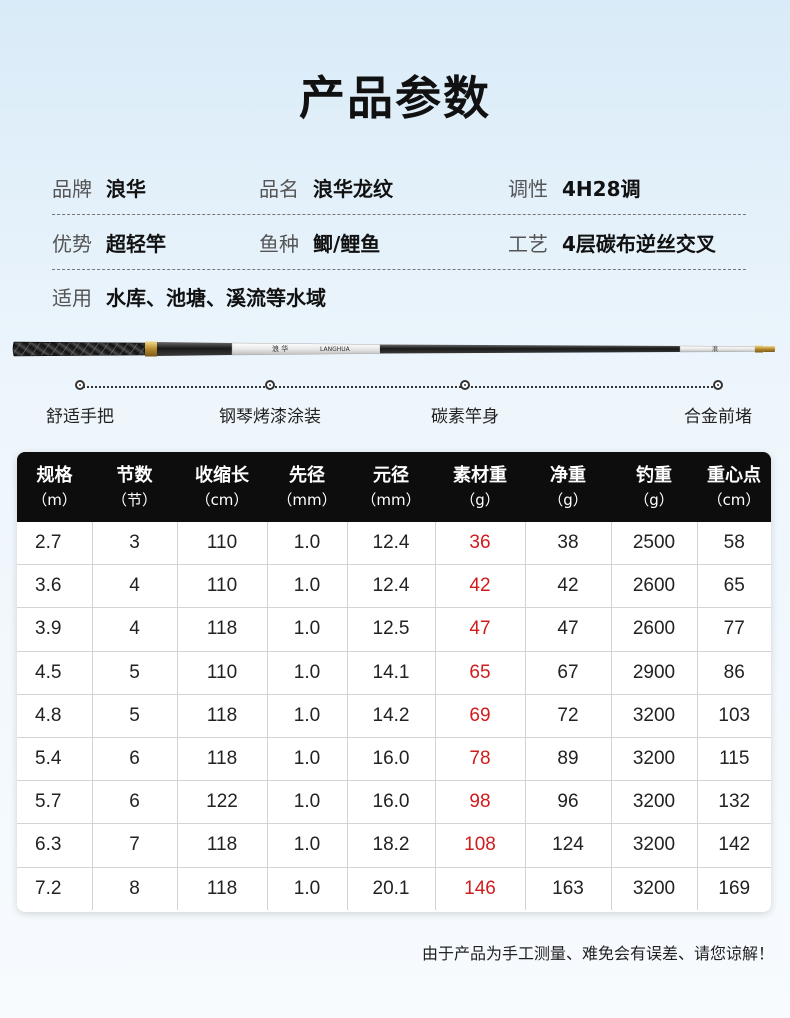 This screenshot has height=1018, width=790. What do you see at coordinates (574, 187) in the screenshot?
I see `spec-action: 调性 4H28调` at bounding box center [574, 187].